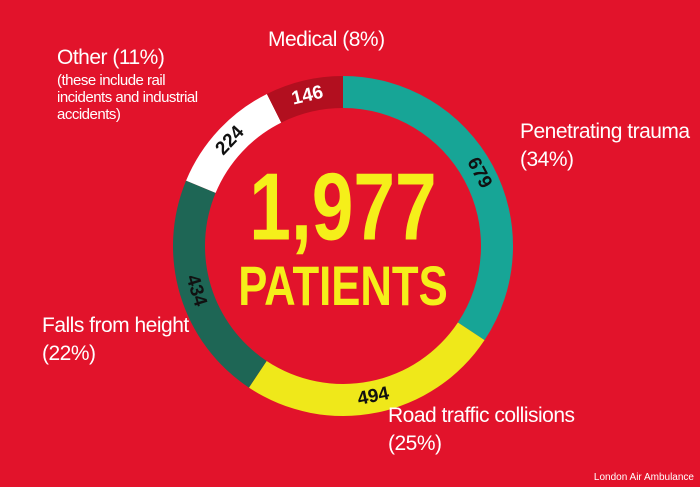 The height and width of the screenshot is (487, 700). What do you see at coordinates (481, 430) in the screenshot?
I see `category-label: Road traffic collisions (25%)` at bounding box center [481, 430].